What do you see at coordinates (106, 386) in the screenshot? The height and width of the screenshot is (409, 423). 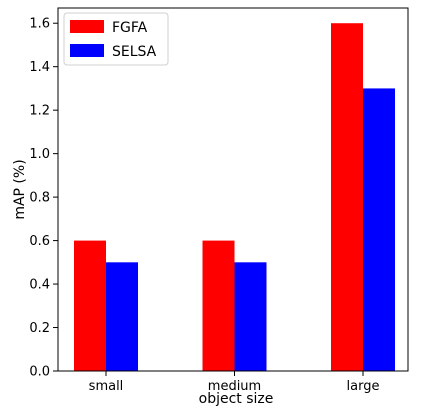 I see `x-tick-label: small` at bounding box center [106, 386].